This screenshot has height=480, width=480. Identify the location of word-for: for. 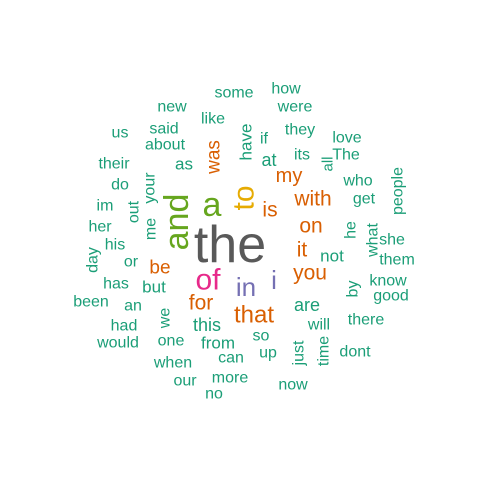
(201, 303).